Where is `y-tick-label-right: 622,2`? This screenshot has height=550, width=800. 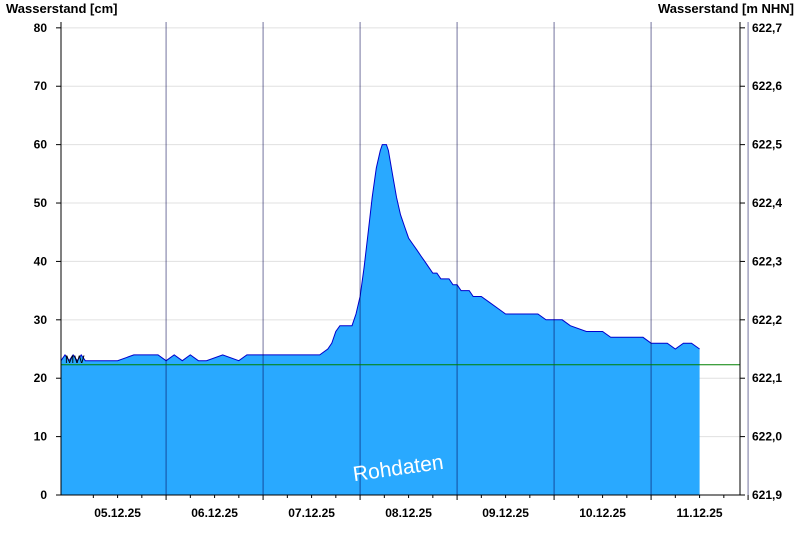
y-tick-label-right: 622,2 is located at coordinates (767, 320).